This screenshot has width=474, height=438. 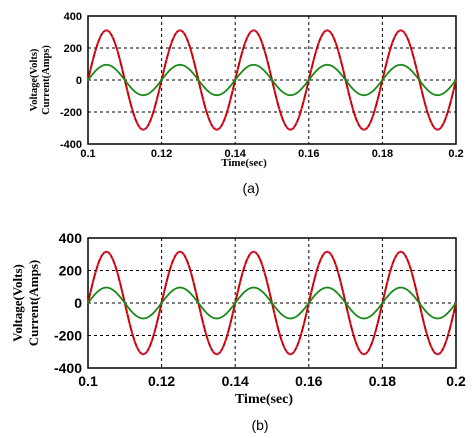 I want to click on y-tick-labels-a: 400 200 0 -200 -400, so click(x=71, y=81).